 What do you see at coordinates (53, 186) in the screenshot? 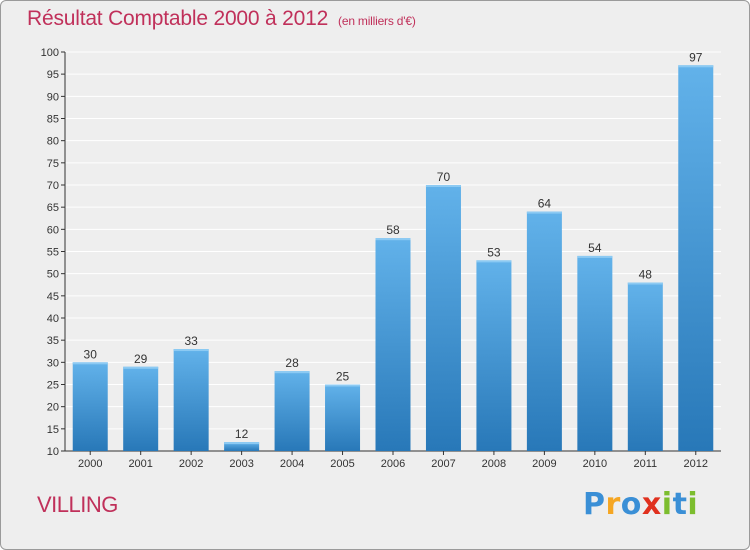
I see `y-tick-label: 70` at bounding box center [53, 186].